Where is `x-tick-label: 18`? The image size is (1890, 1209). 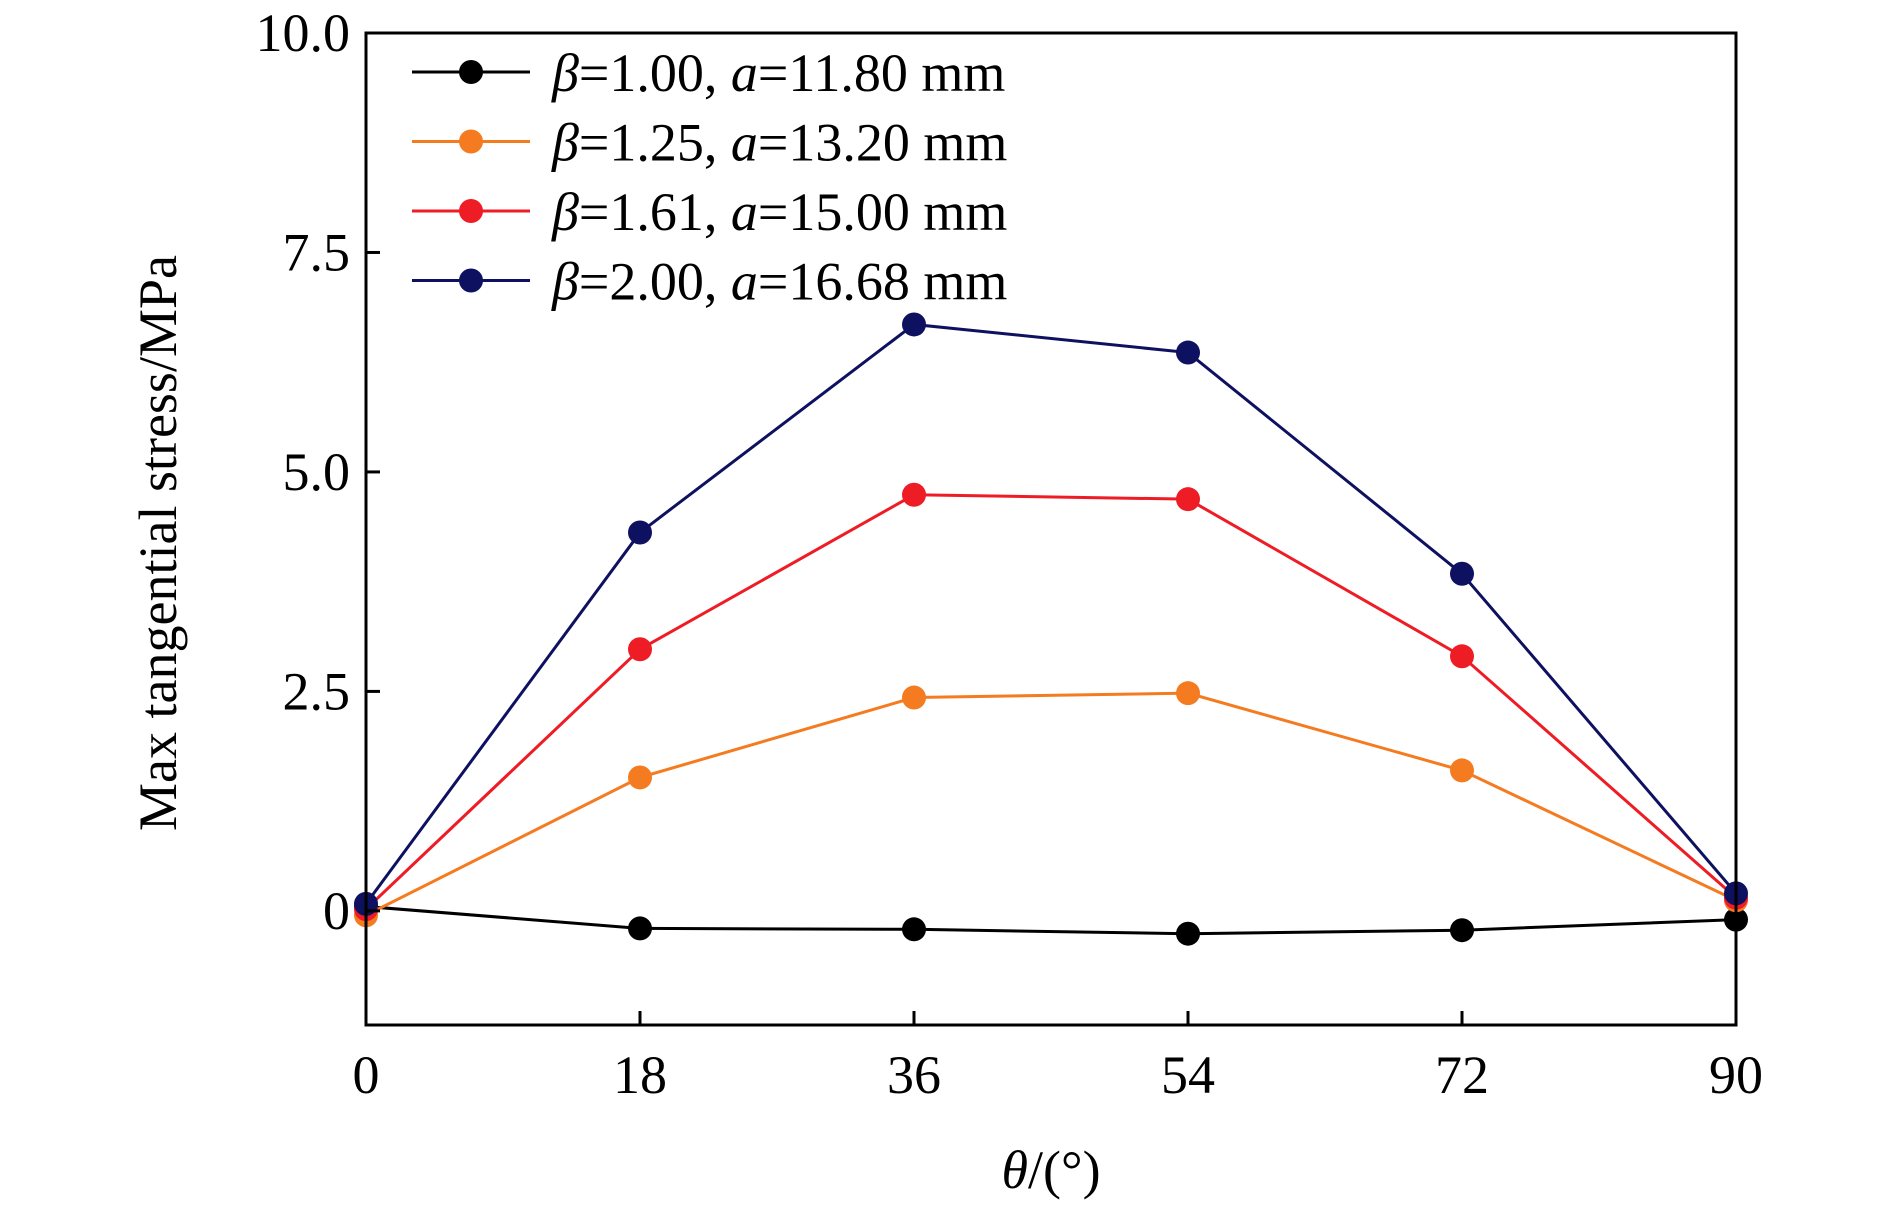
x-tick-label: 18 is located at coordinates (640, 1075).